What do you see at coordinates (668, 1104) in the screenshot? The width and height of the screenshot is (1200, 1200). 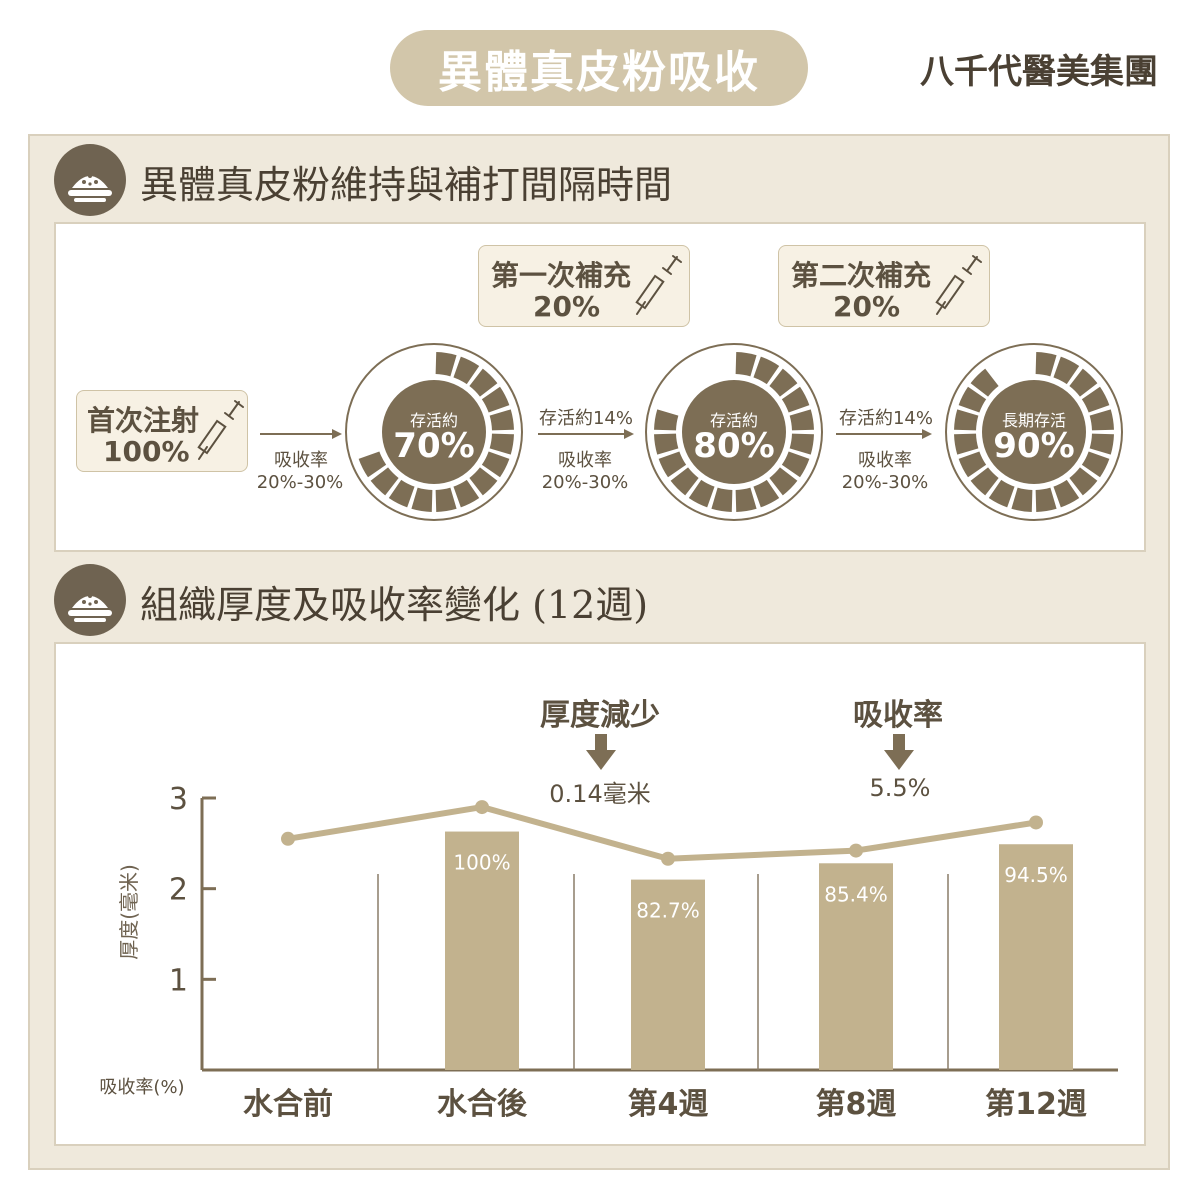 I see `x-tick-label: 第4週` at bounding box center [668, 1104].